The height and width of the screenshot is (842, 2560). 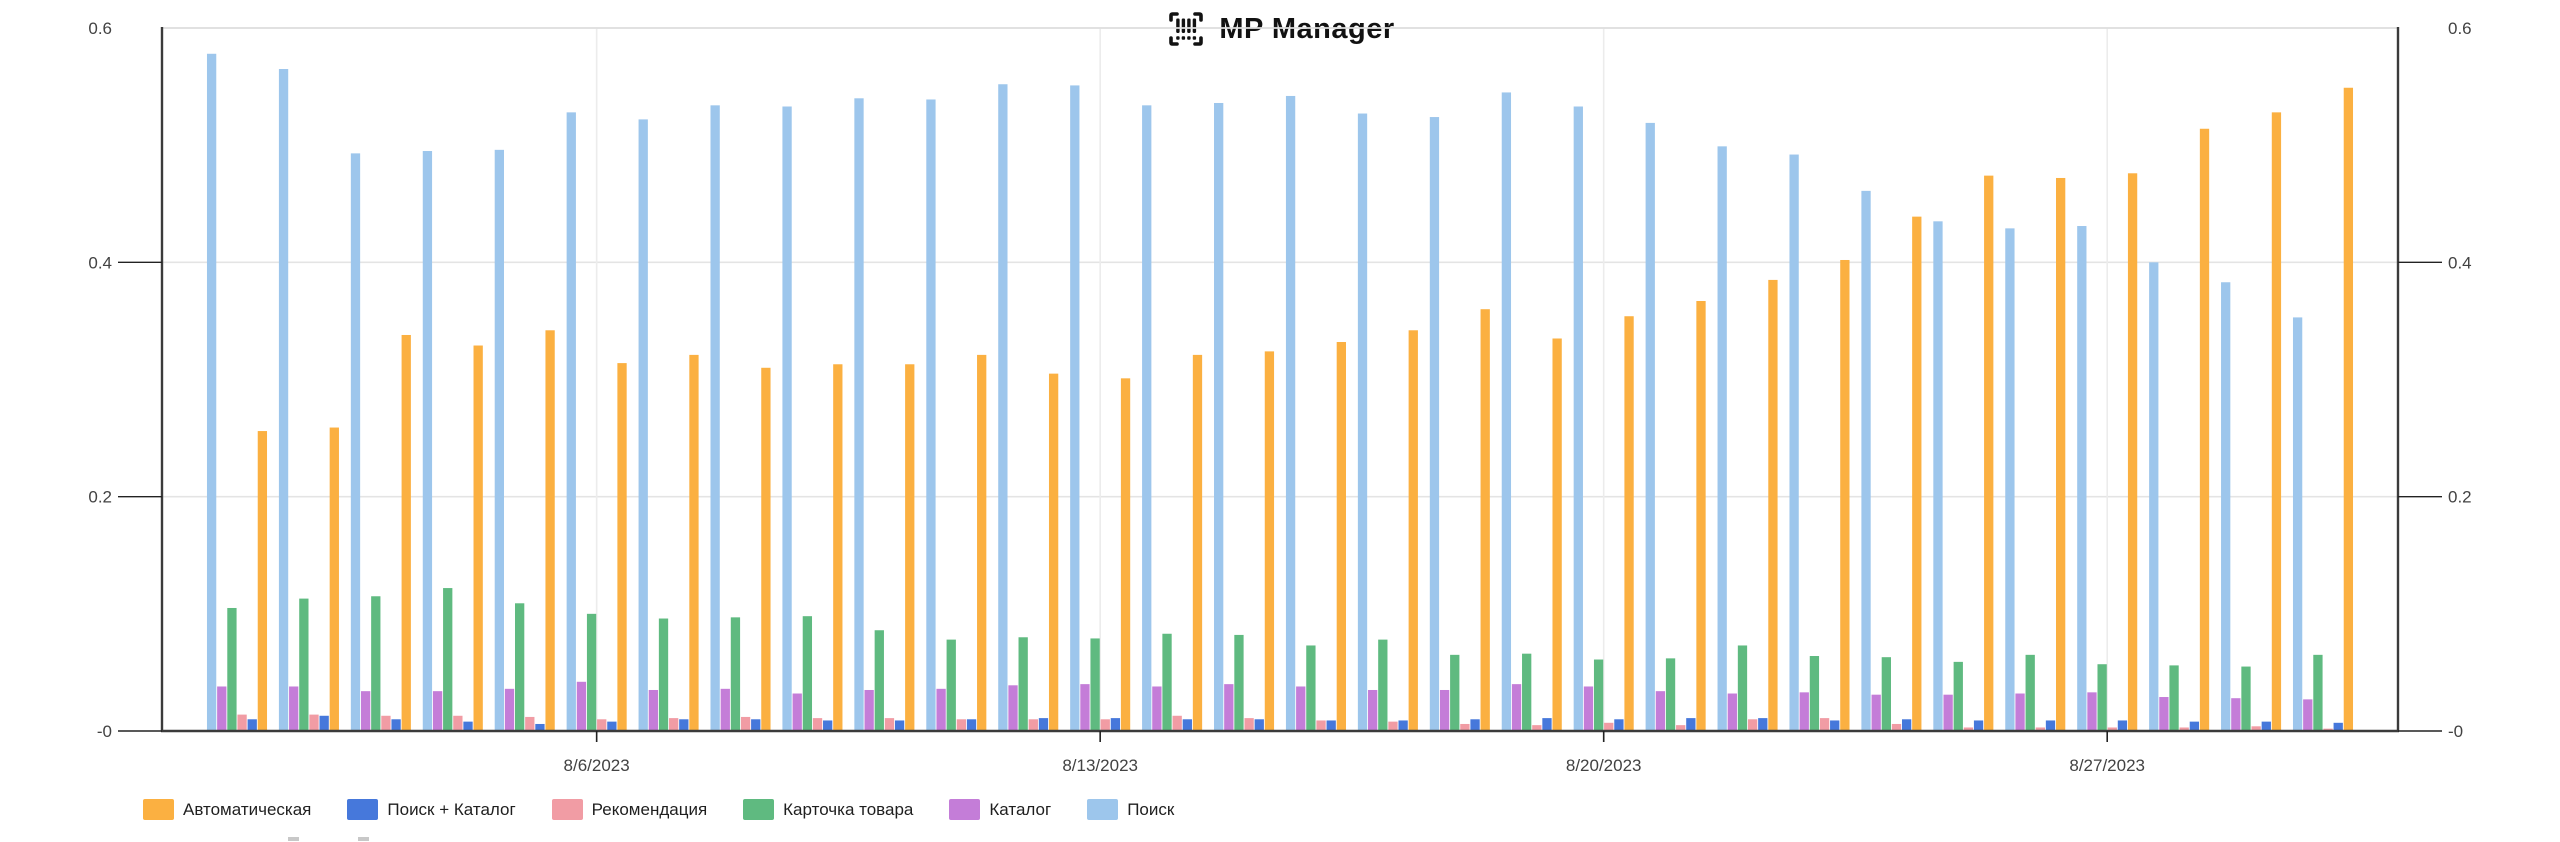 I want to click on legend-item-0: Автоматическая, so click(x=227, y=809).